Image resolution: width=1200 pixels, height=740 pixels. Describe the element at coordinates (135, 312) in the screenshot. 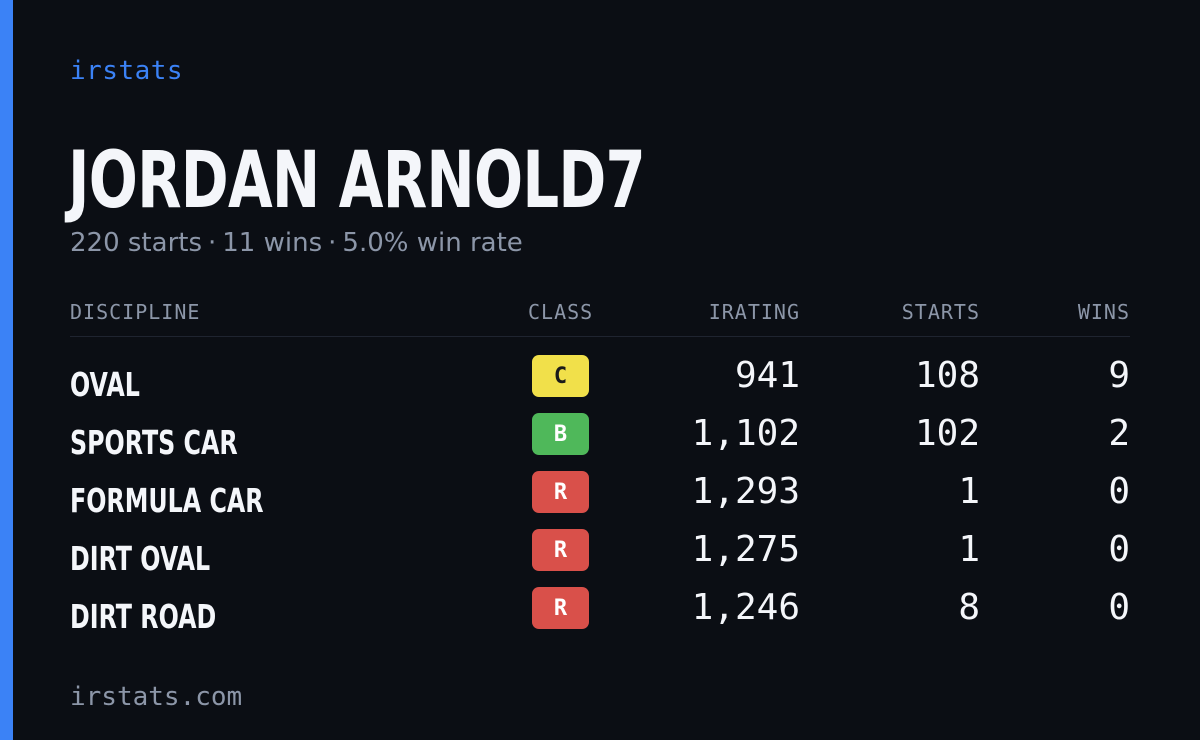

I see `header-discipline: DISCIPLINE` at that location.